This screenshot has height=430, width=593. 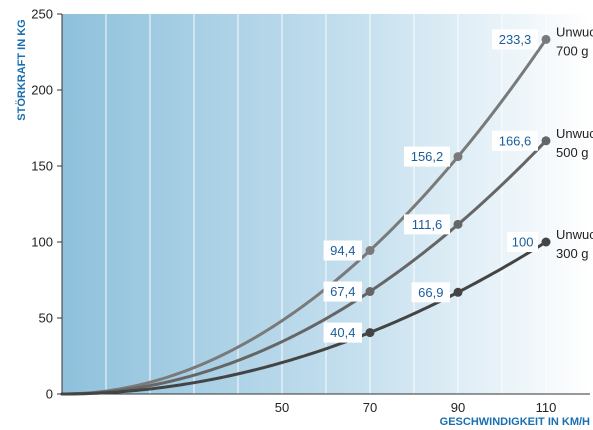 I want to click on x-axis-title: GESCHWINDIGKEIT IN KM/H, so click(x=515, y=422).